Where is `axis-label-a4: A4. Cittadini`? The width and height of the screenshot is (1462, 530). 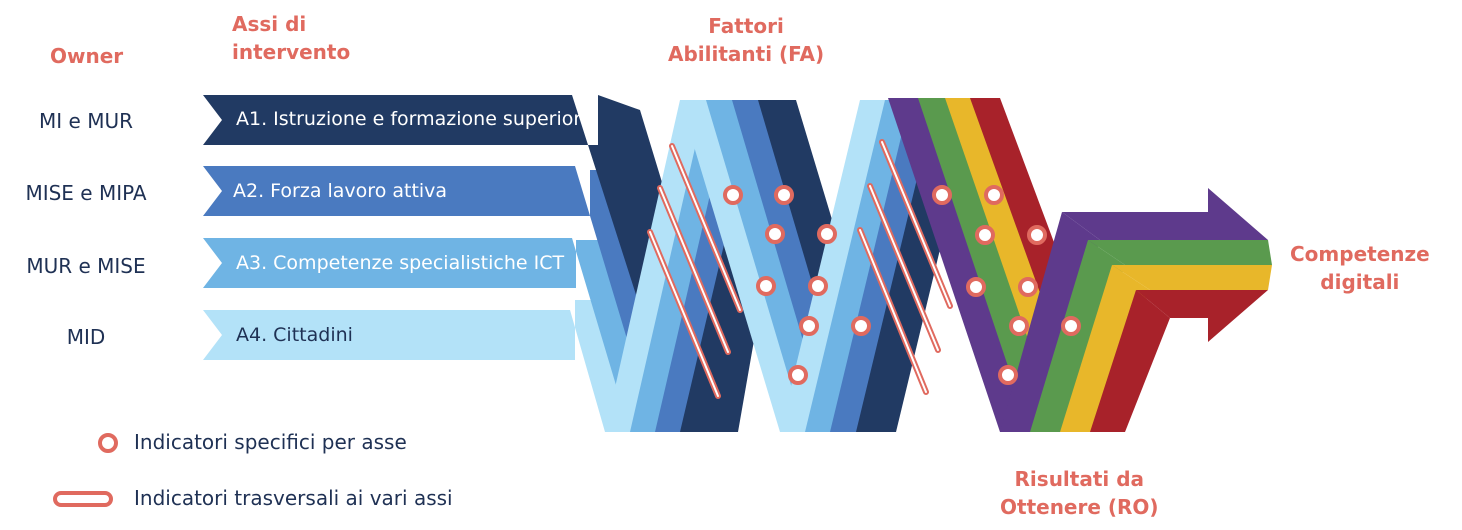 axis-label-a4: A4. Cittadini is located at coordinates (294, 335).